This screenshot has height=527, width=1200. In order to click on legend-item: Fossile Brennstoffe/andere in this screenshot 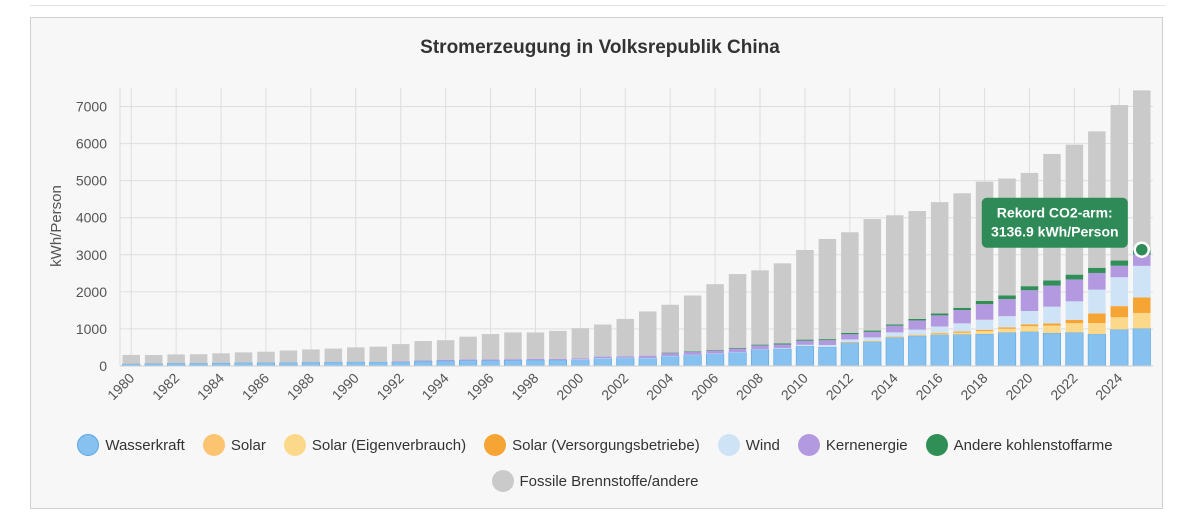, I will do `click(595, 481)`.